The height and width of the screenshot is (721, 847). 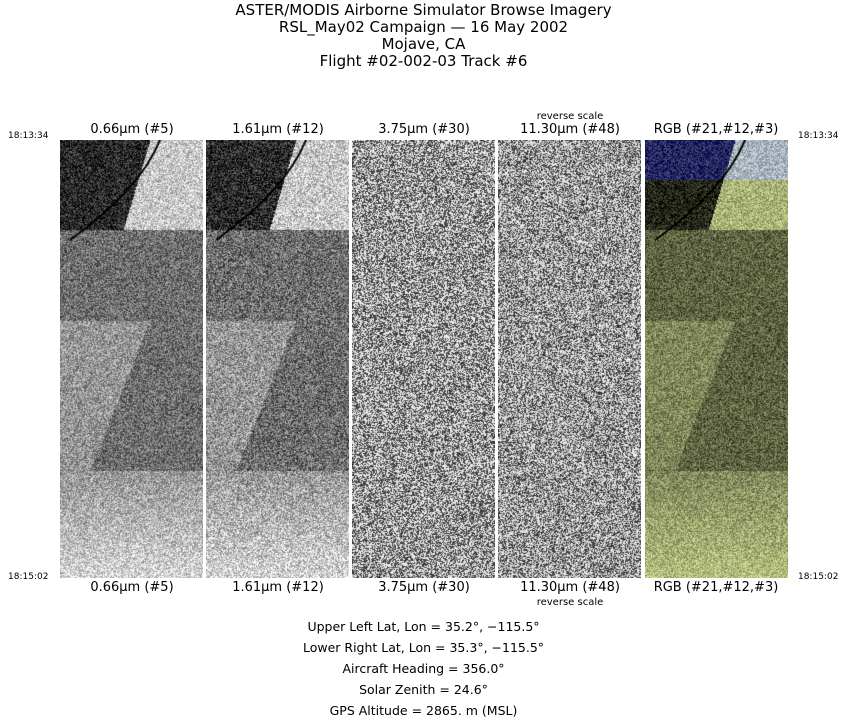 What do you see at coordinates (424, 129) in the screenshot?
I see `panel-label-top-3: 3.75µm (#30)` at bounding box center [424, 129].